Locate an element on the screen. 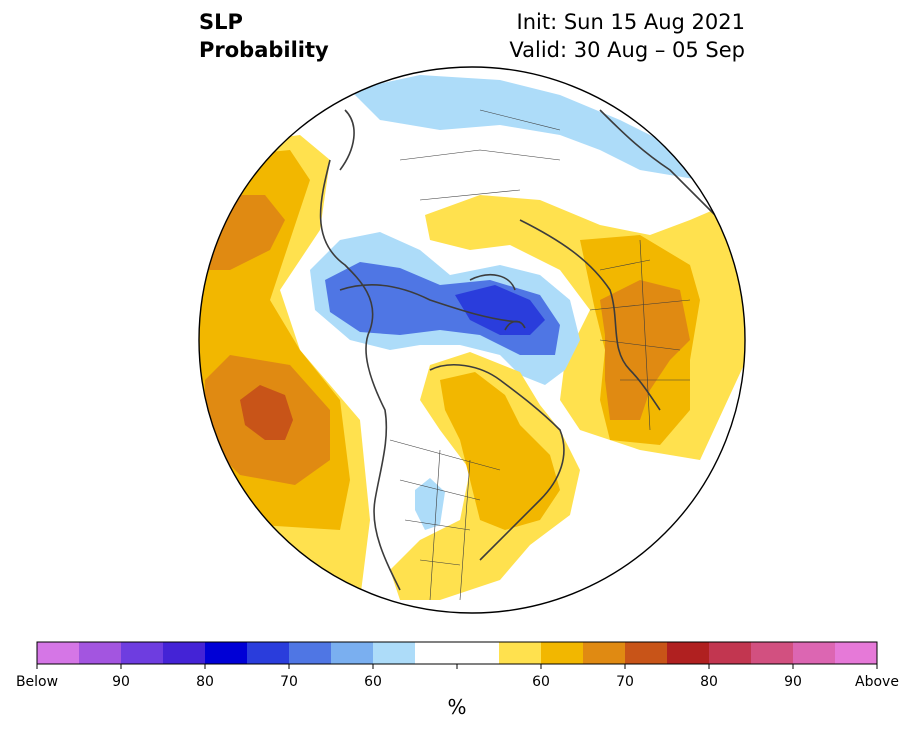 The width and height of the screenshot is (915, 732). colorbar is located at coordinates (457, 655).